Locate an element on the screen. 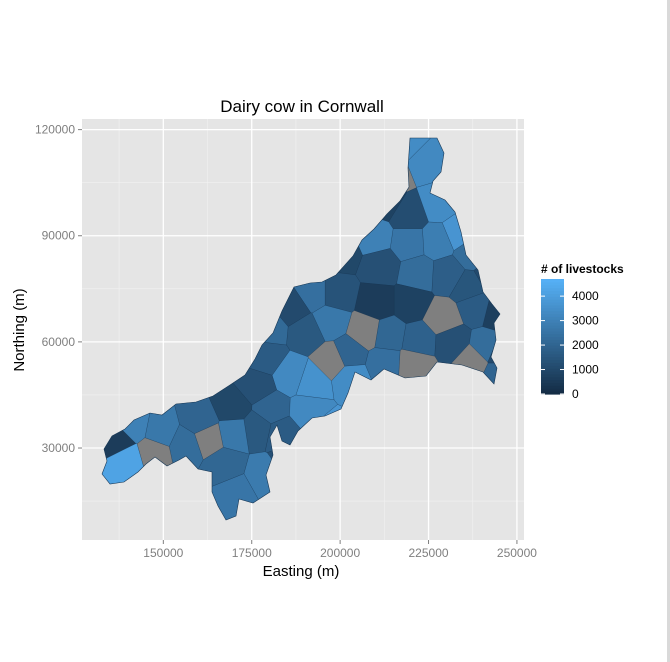 The image size is (670, 662). chart-title: Dairy cow in Cornwall is located at coordinates (301, 106).